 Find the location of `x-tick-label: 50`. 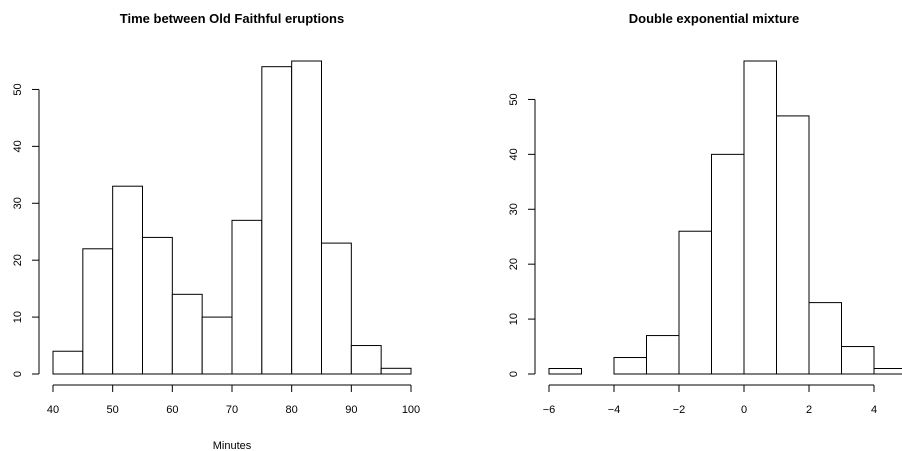

x-tick-label: 50 is located at coordinates (113, 410).